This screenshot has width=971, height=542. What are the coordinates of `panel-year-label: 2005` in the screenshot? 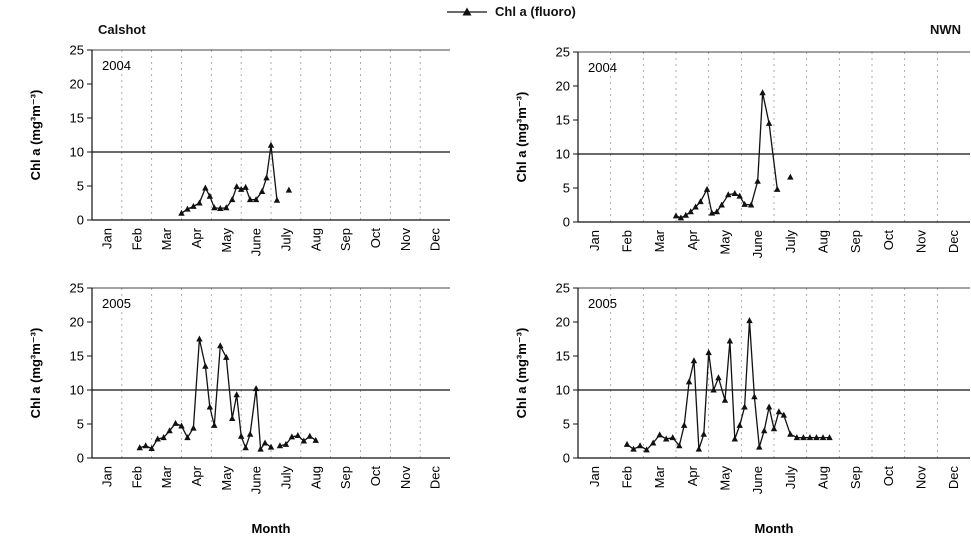 It's located at (116, 303).